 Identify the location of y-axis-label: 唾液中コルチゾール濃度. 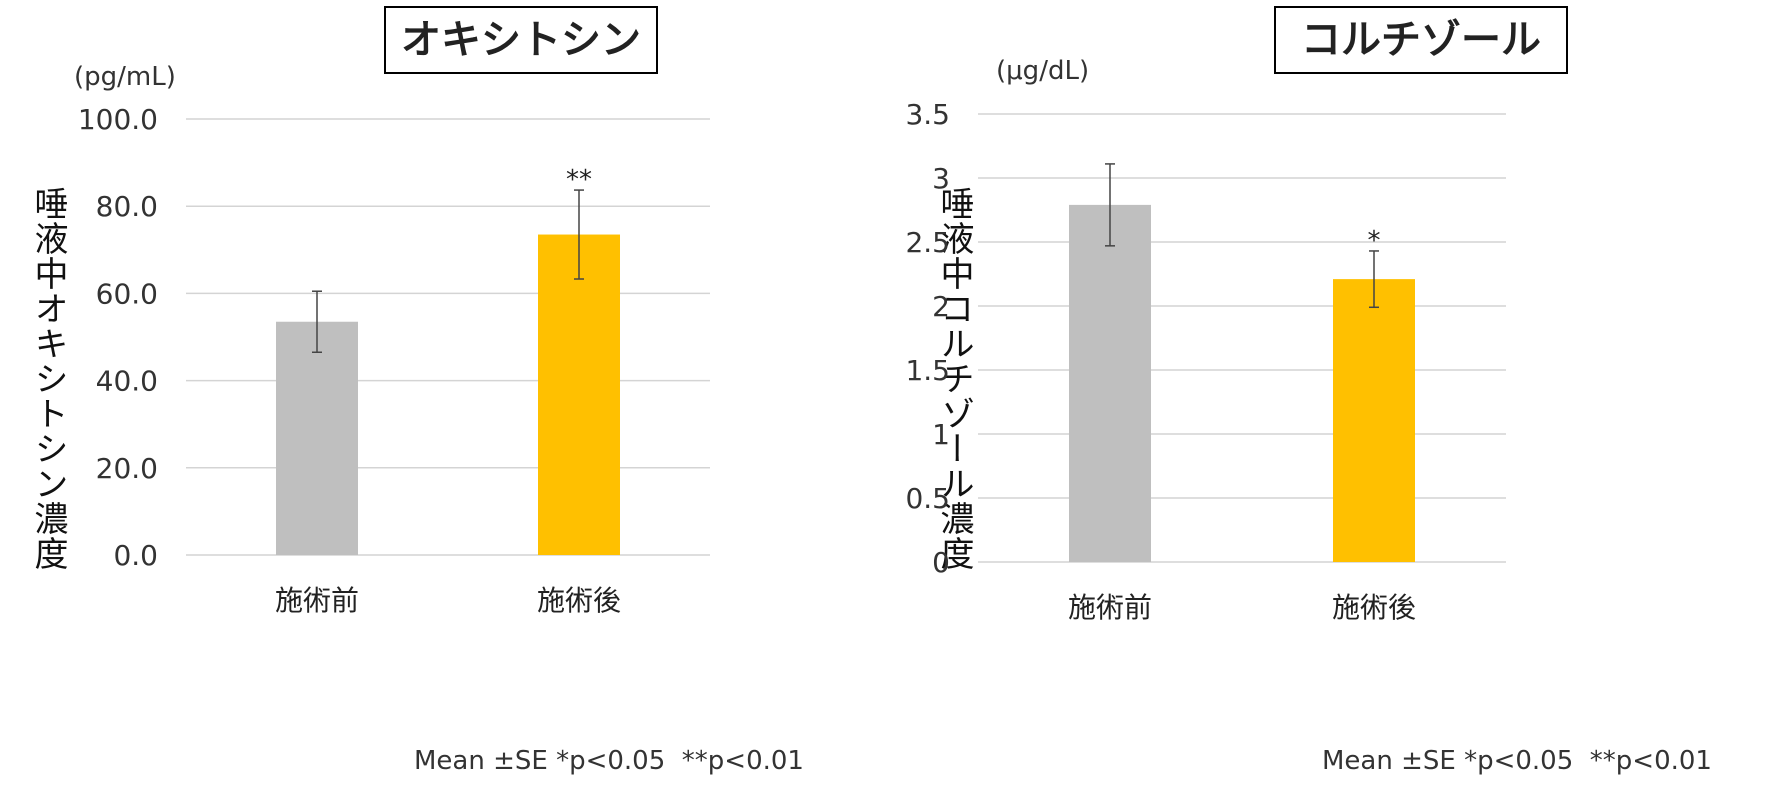
(954, 378).